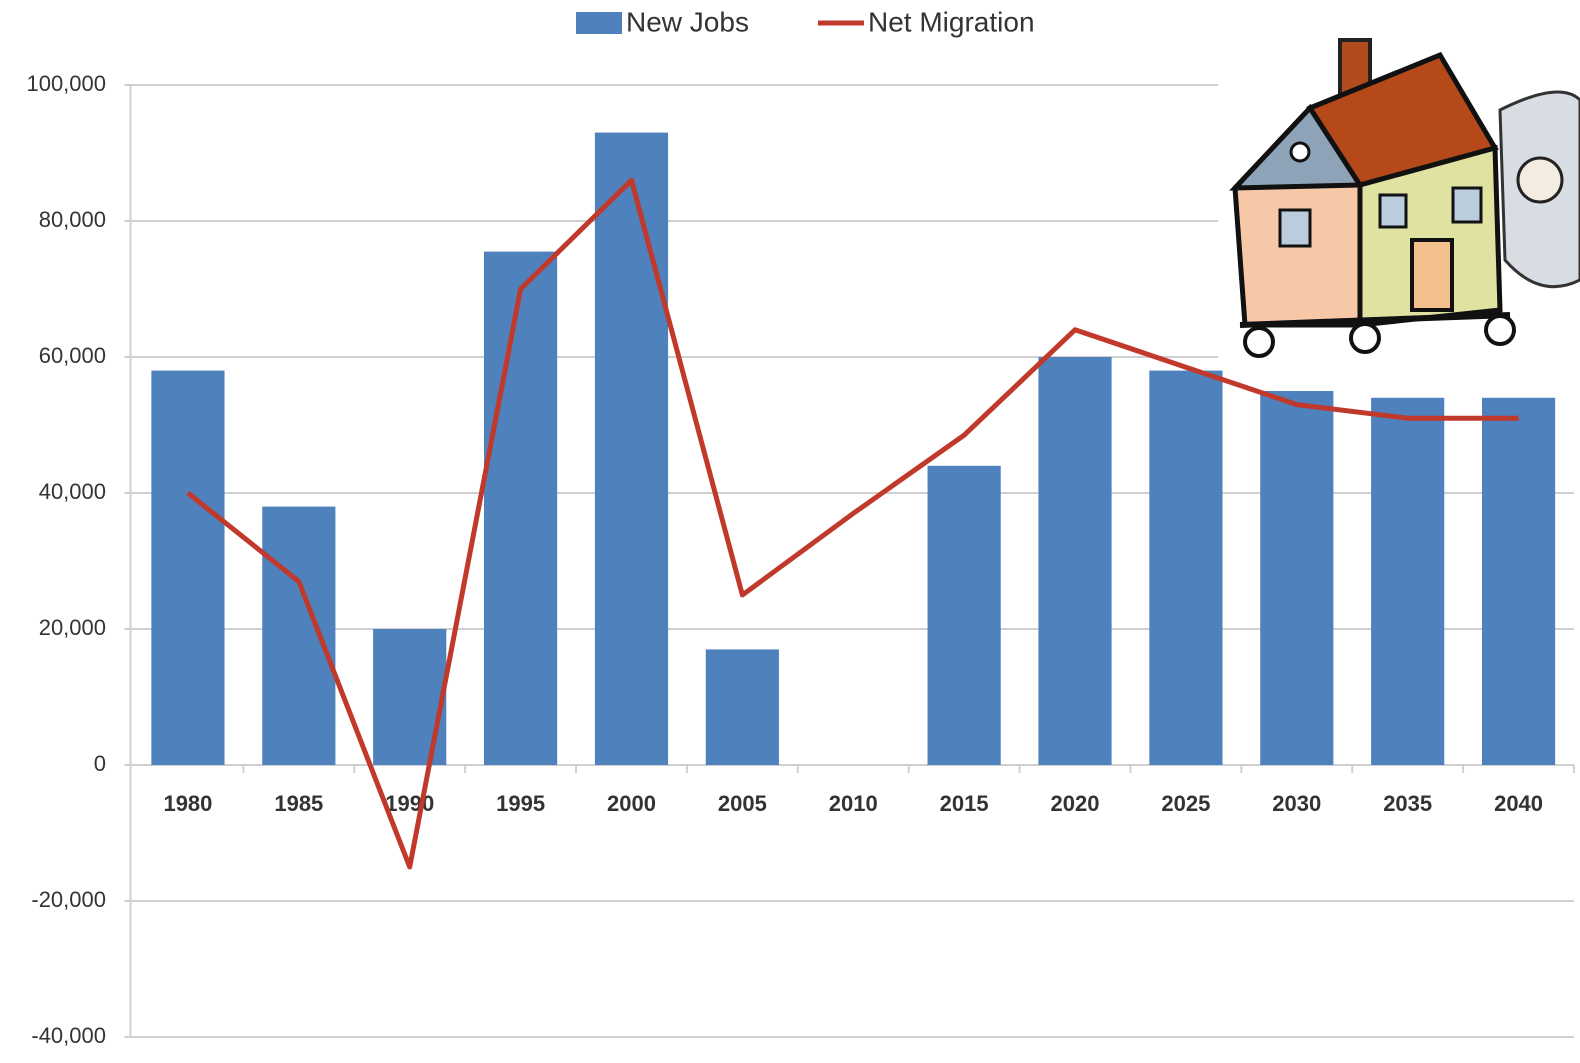 This screenshot has height=1063, width=1580. I want to click on x-tick-label: 1990, so click(409, 803).